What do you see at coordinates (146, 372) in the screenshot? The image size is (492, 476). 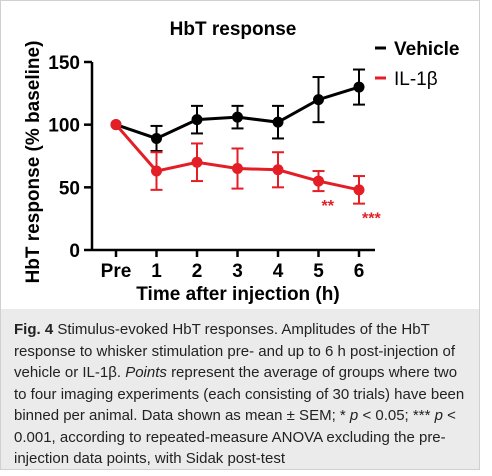 I see `caption-points-word: Points` at bounding box center [146, 372].